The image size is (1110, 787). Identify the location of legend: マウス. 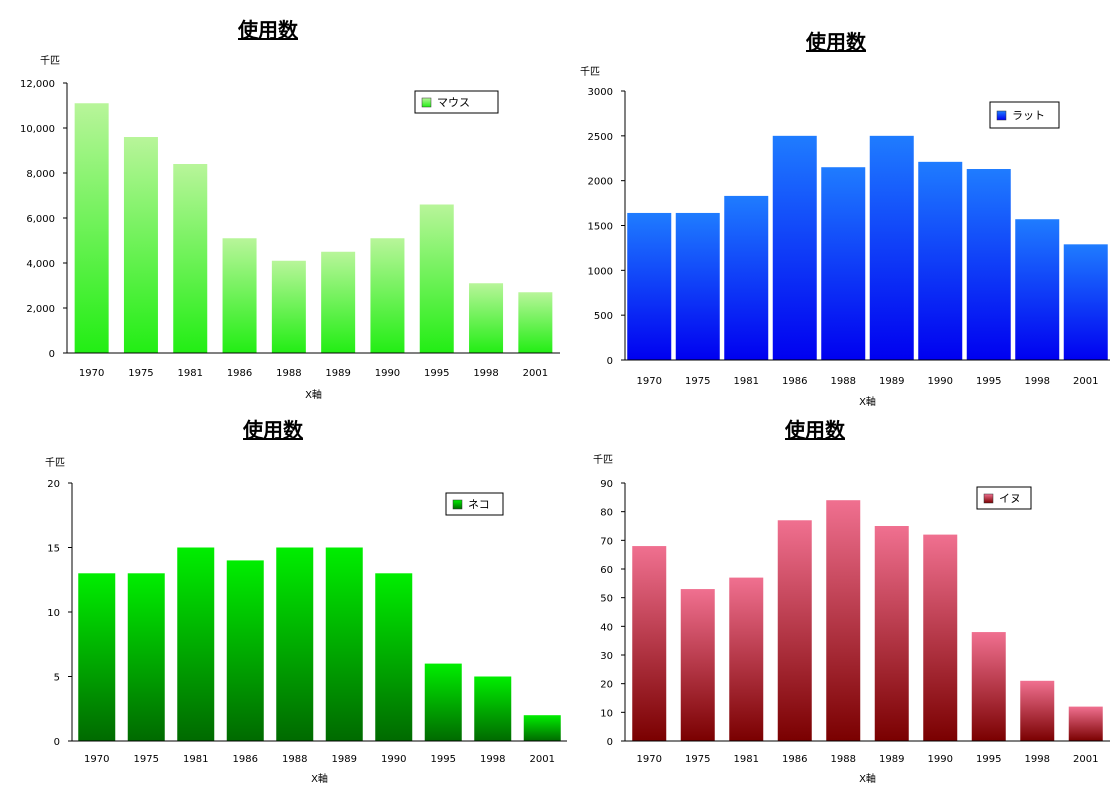
(456, 102).